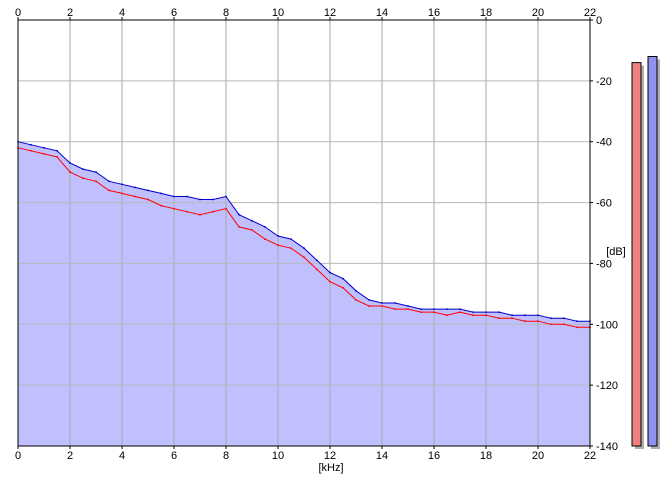 Image resolution: width=672 pixels, height=491 pixels. I want to click on x-tick-label-bottom: 18, so click(486, 456).